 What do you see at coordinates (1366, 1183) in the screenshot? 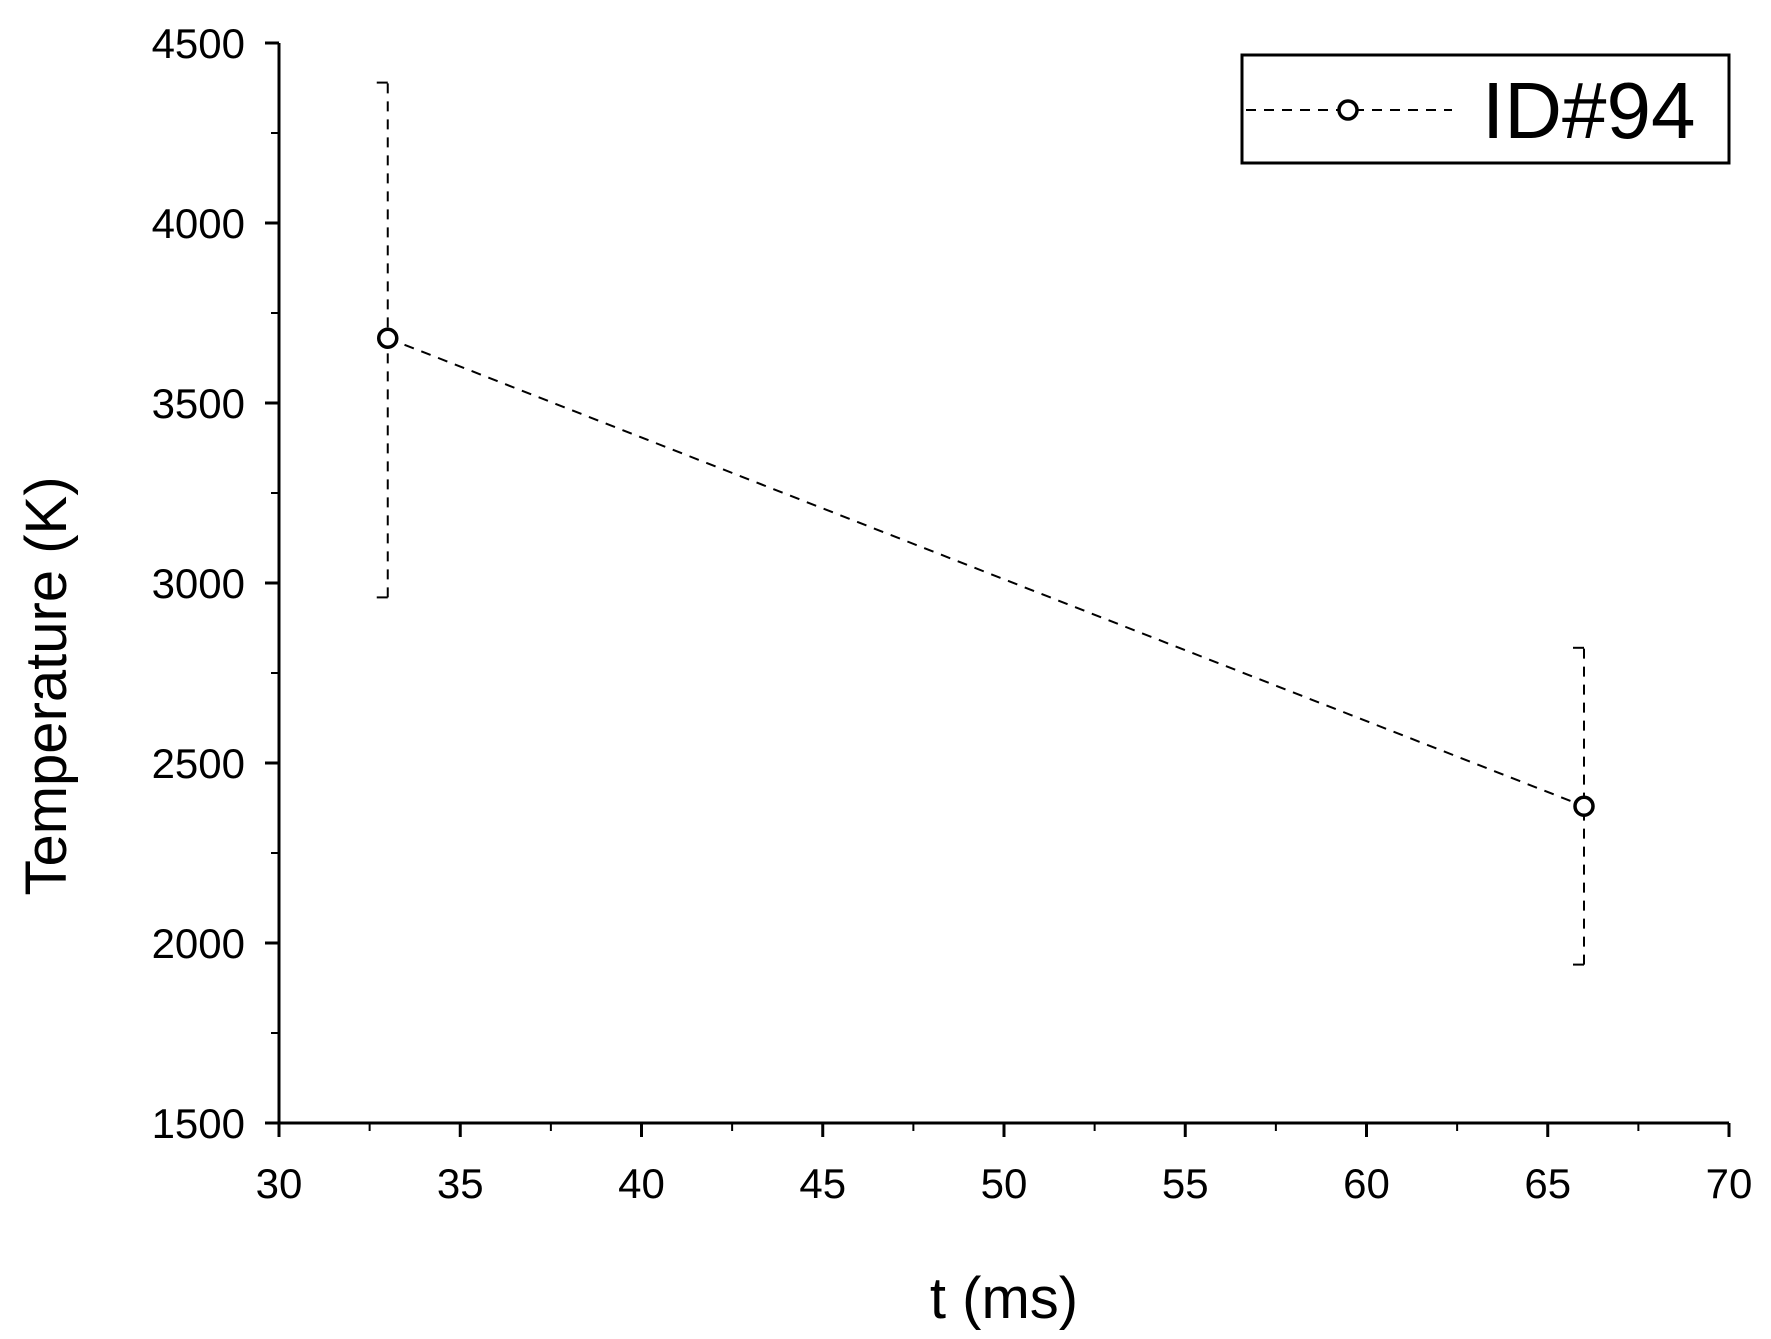
I see `x-tick-label: 60` at bounding box center [1366, 1183].